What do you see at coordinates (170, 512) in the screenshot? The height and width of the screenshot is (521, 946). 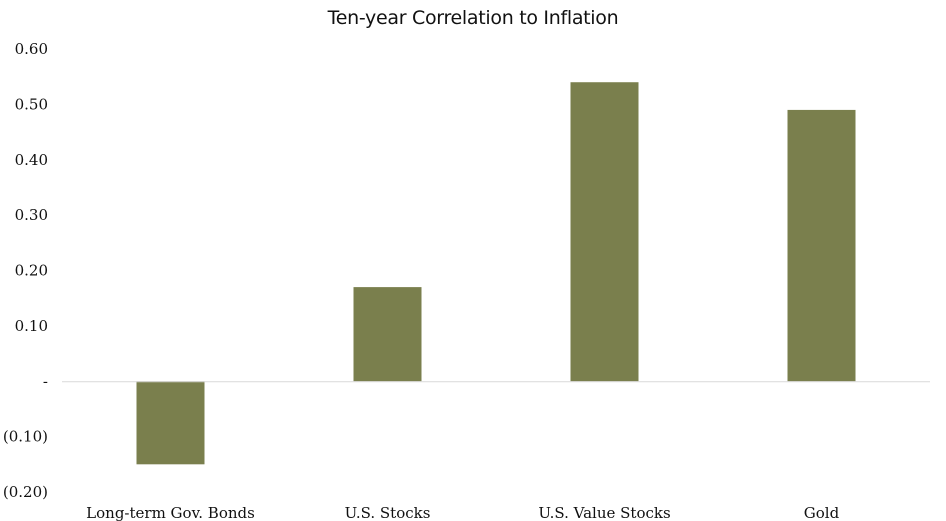 I see `x-tick-label: Long-term Gov. Bonds` at bounding box center [170, 512].